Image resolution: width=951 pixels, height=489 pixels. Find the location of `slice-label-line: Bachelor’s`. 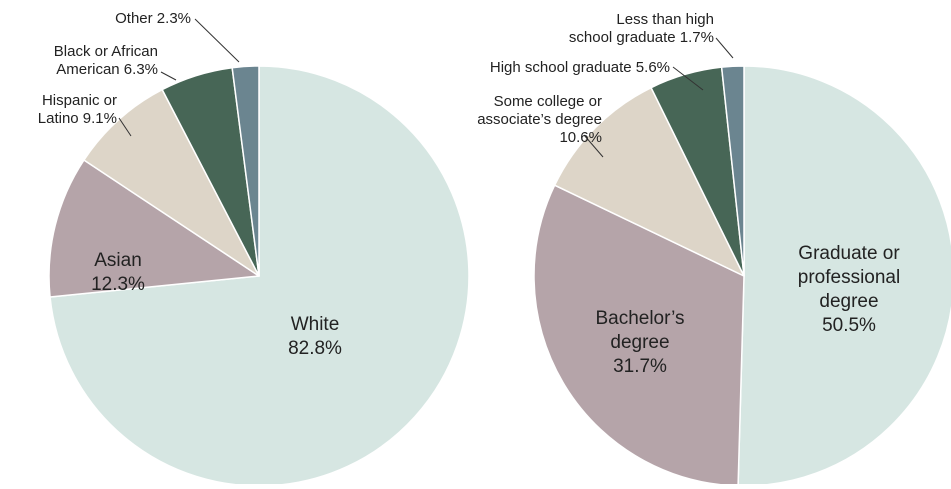

slice-label-line: Bachelor’s is located at coordinates (639, 318).